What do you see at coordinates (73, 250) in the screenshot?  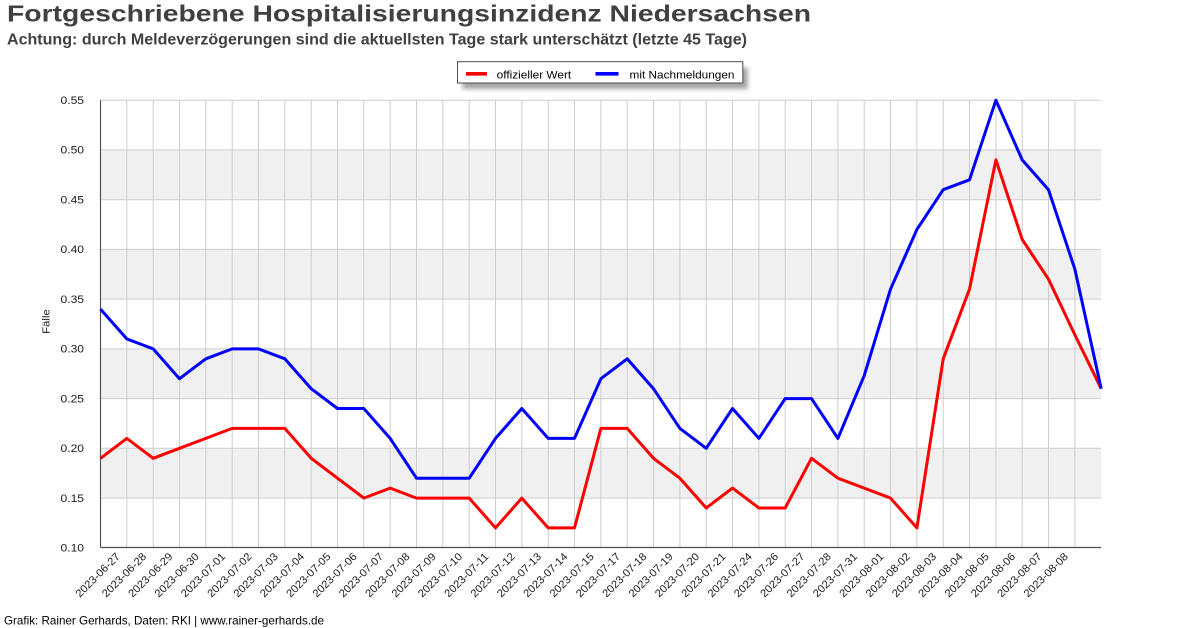 I see `svg-text: 0.40` at bounding box center [73, 250].